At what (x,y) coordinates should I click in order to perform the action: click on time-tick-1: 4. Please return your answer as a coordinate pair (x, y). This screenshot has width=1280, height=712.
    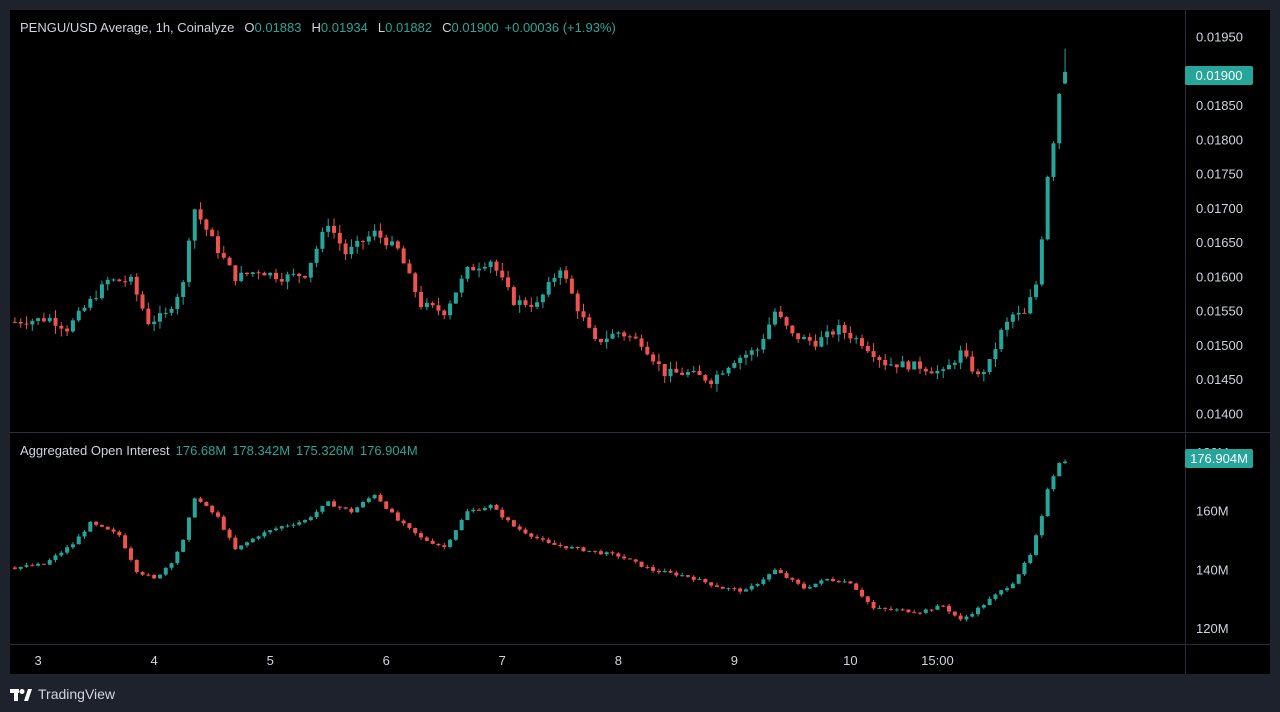
    Looking at the image, I should click on (154, 660).